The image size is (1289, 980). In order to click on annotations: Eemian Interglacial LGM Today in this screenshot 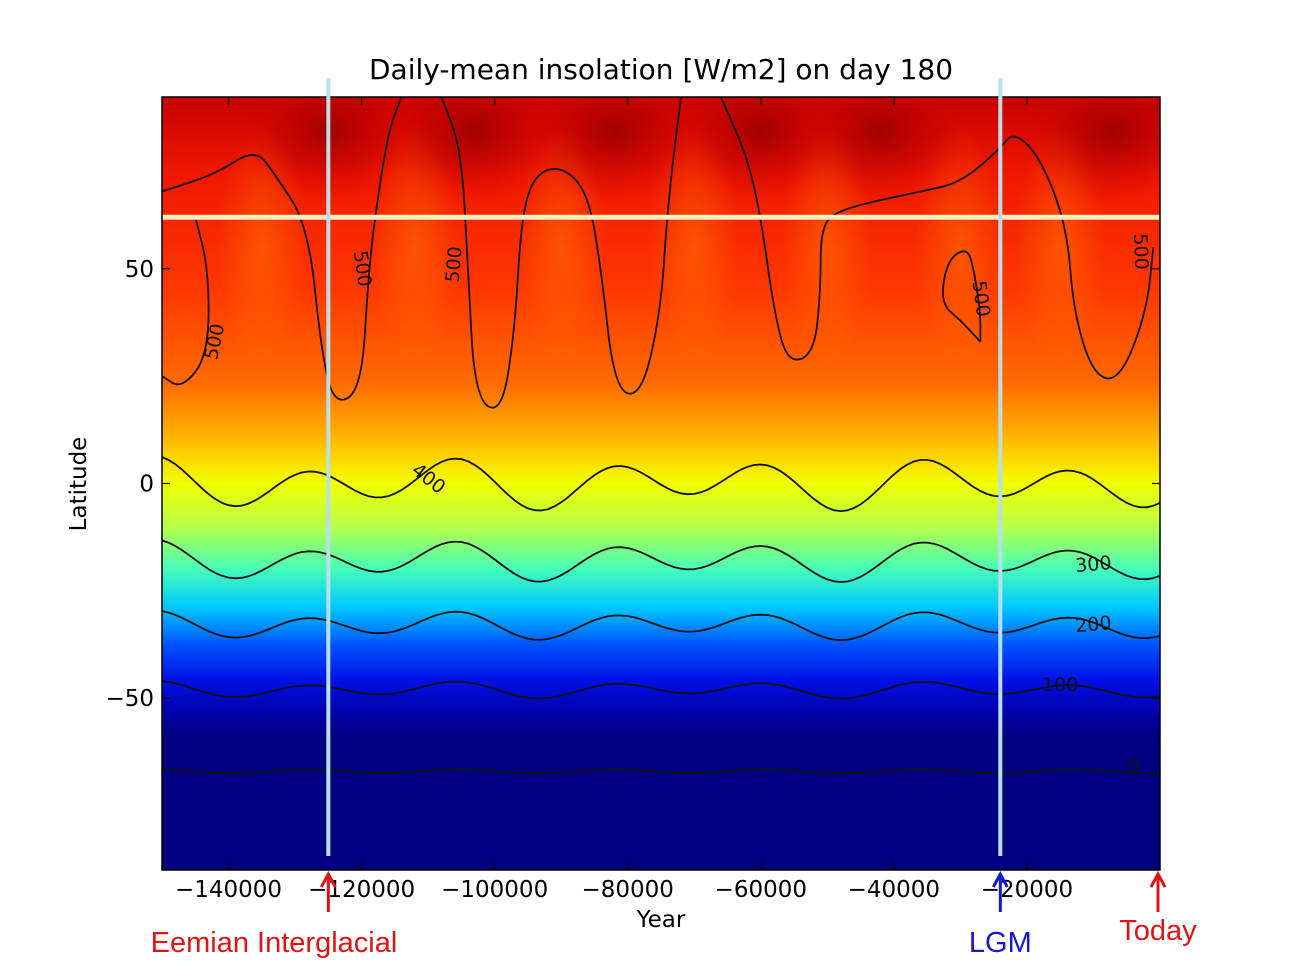, I will do `click(674, 914)`.